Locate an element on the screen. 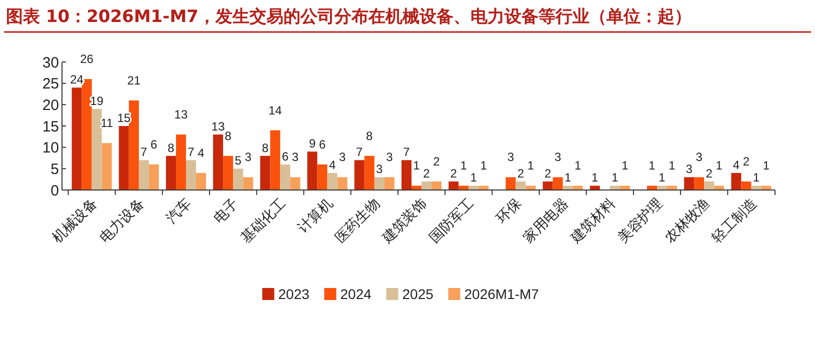 The image size is (815, 364). data-label: 5 is located at coordinates (238, 161).